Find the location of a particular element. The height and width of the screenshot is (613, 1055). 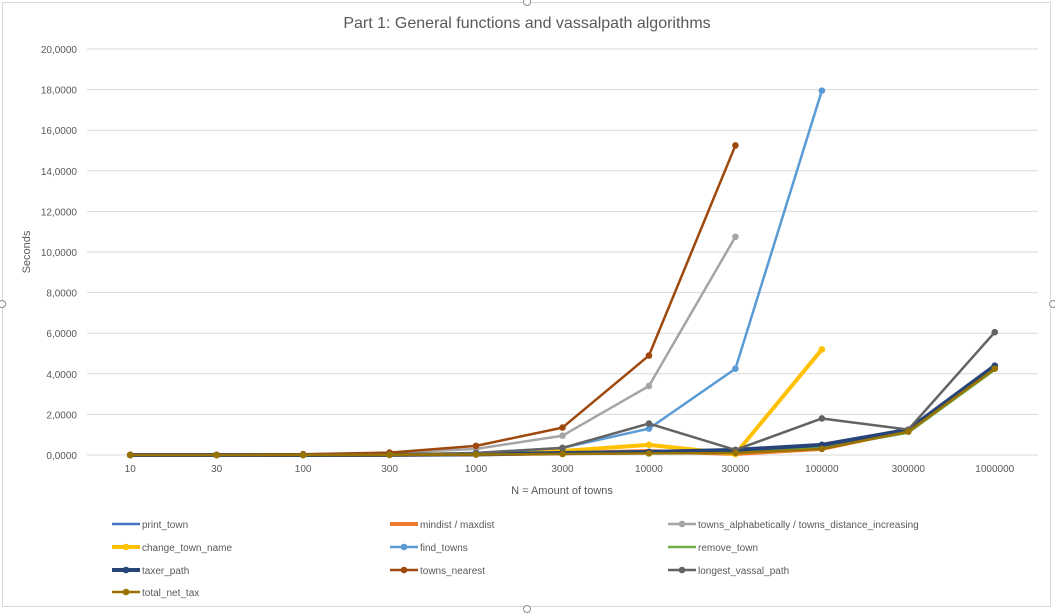

x-tick-label: 10000 is located at coordinates (649, 469).